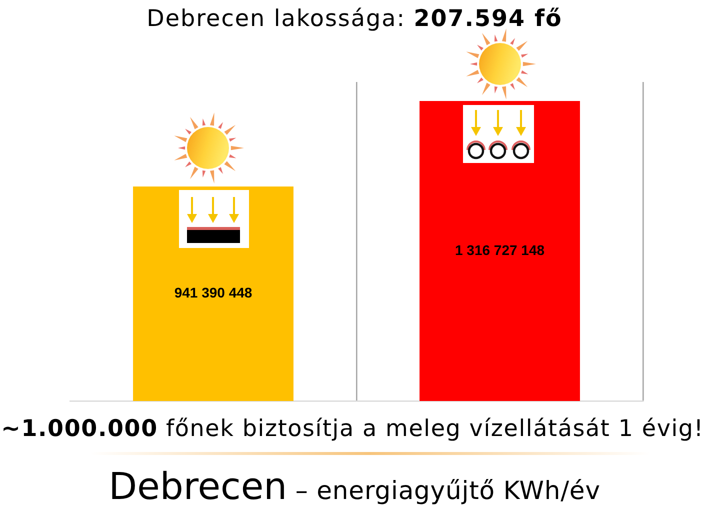 This screenshot has width=709, height=511. Describe the element at coordinates (354, 486) in the screenshot. I see `x-axis-title: Debrecen – energiagyűjtő KWh/év` at that location.